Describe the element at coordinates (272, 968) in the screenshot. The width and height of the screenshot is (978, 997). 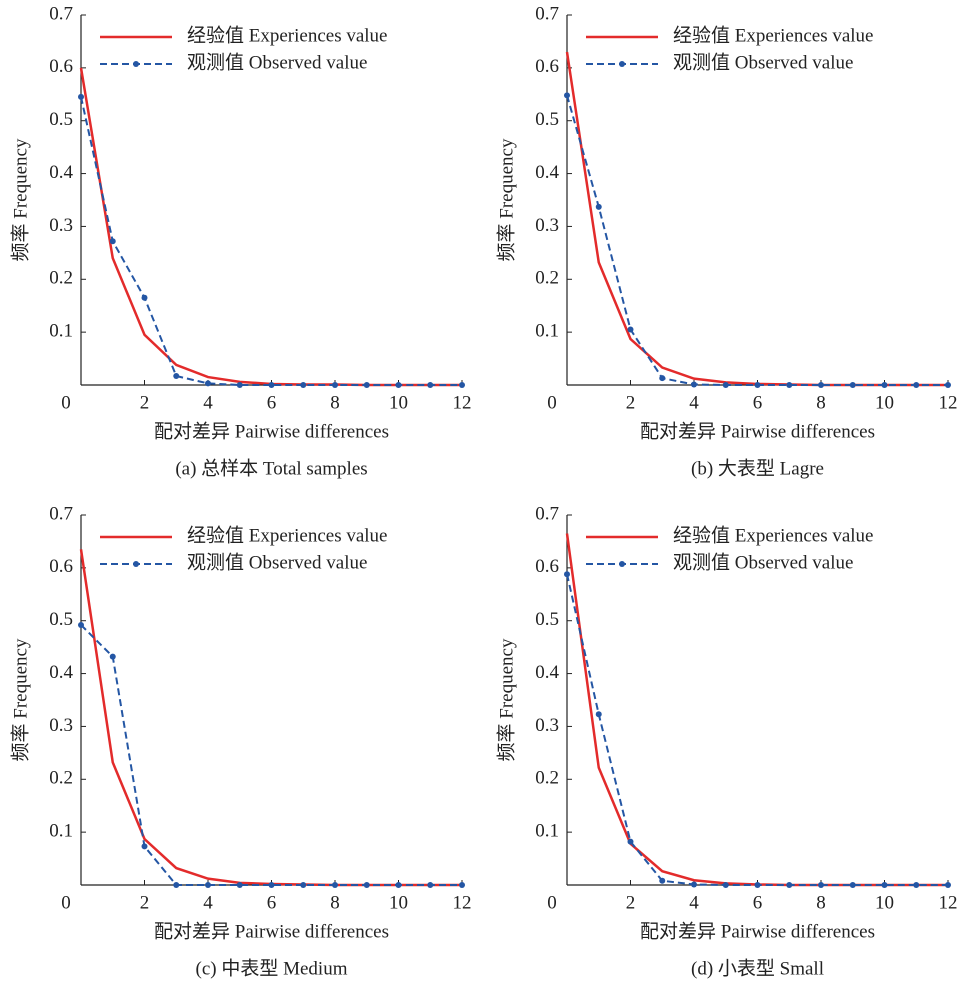
I see `panel-caption: (c) 中表型 Medium` at that location.